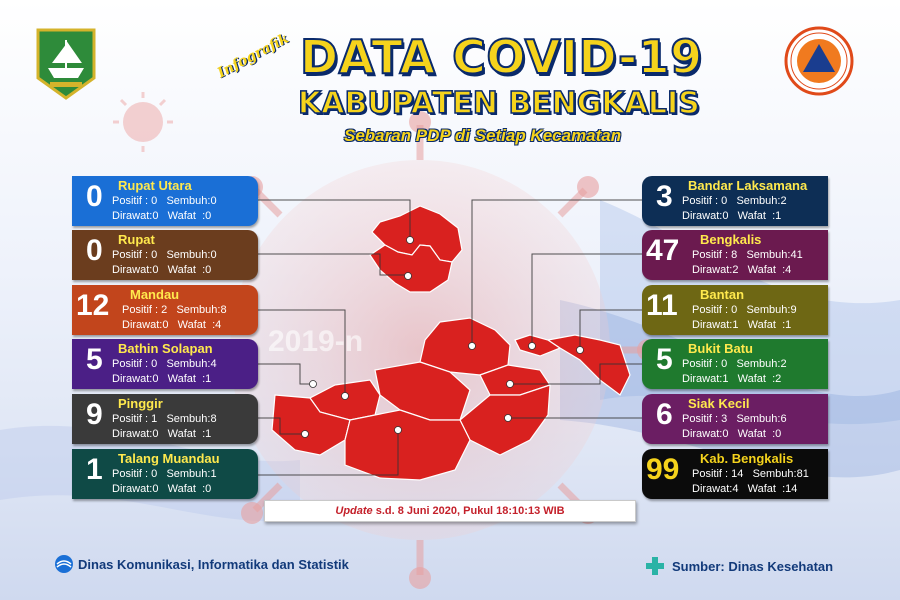 The height and width of the screenshot is (600, 900). I want to click on dirawat-row: Dirawat:4 Wafat :14, so click(745, 489).